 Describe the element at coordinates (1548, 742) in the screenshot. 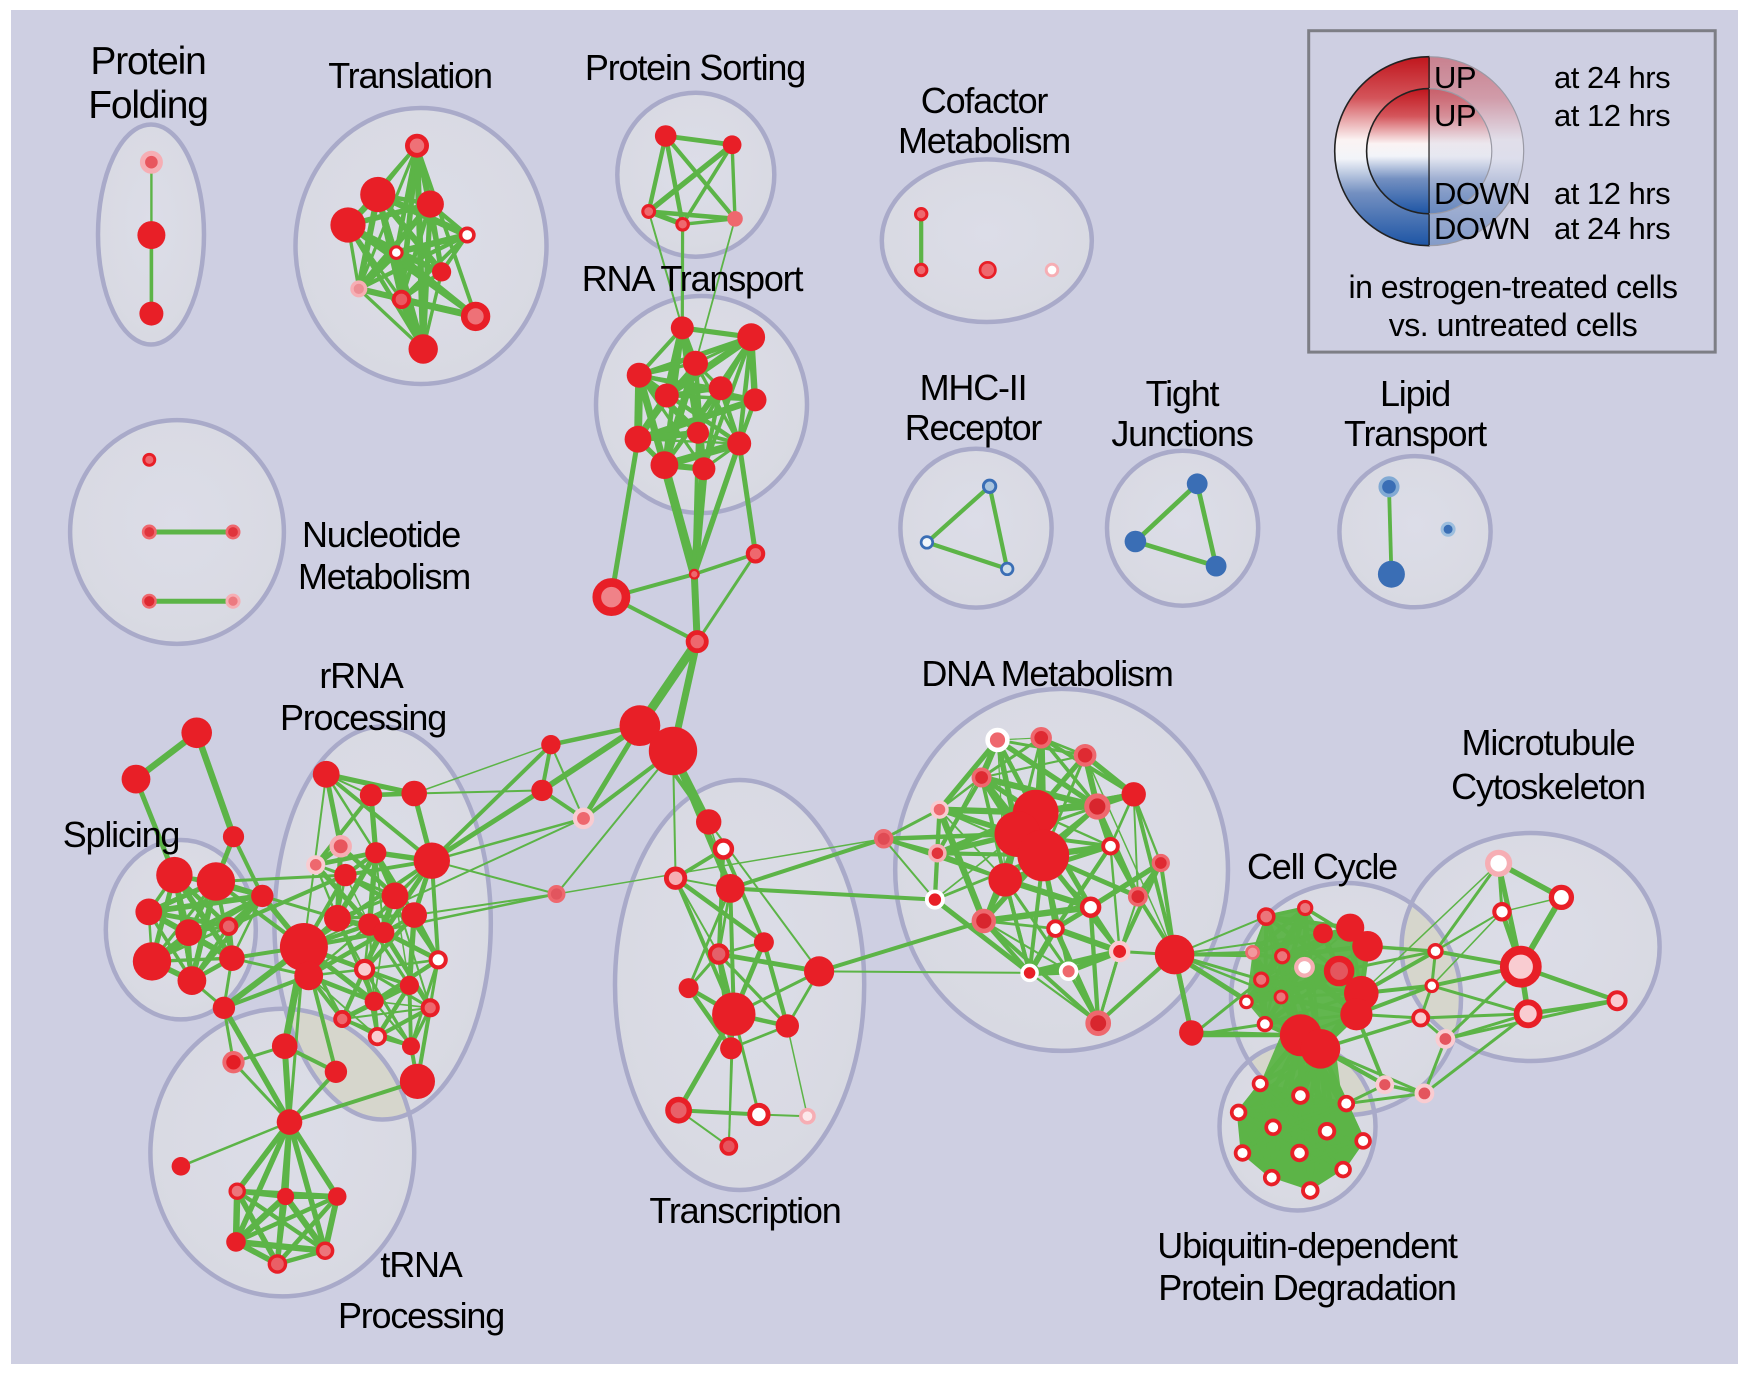

I see `svg-text: Microtubule` at that location.